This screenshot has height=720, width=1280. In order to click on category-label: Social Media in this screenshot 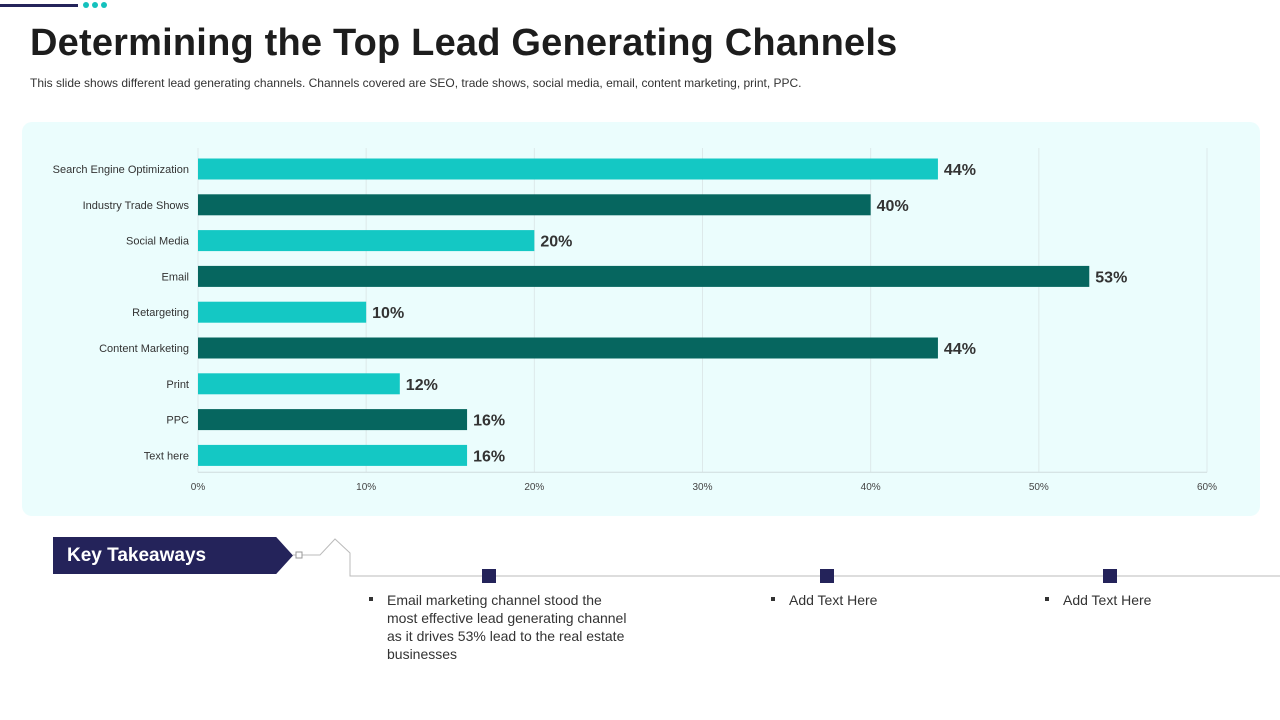, I will do `click(158, 242)`.